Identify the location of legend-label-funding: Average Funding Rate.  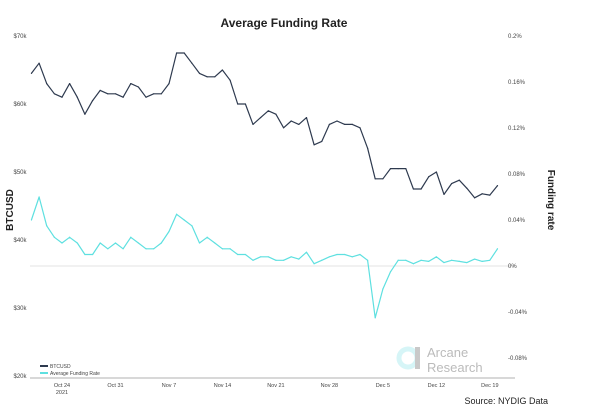
(75, 374).